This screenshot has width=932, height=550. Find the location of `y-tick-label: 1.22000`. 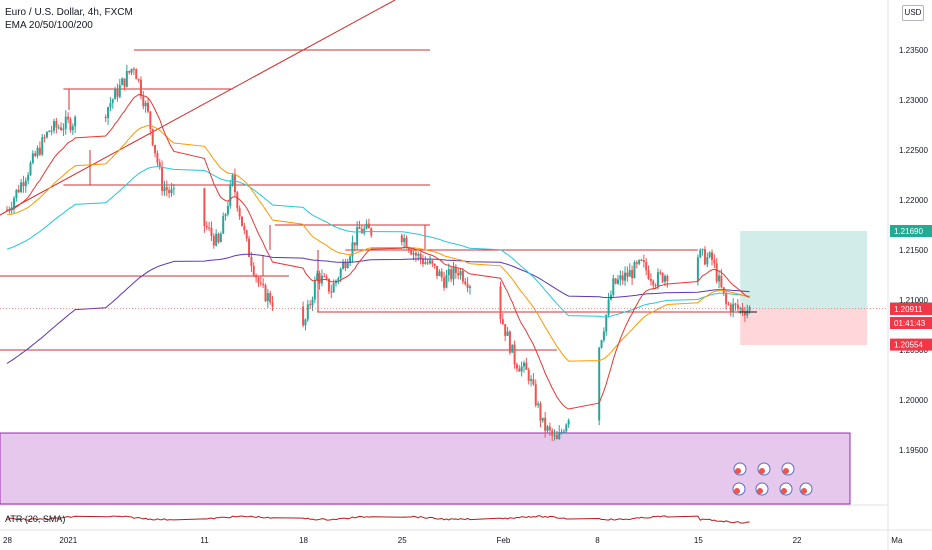

y-tick-label: 1.22000 is located at coordinates (913, 200).